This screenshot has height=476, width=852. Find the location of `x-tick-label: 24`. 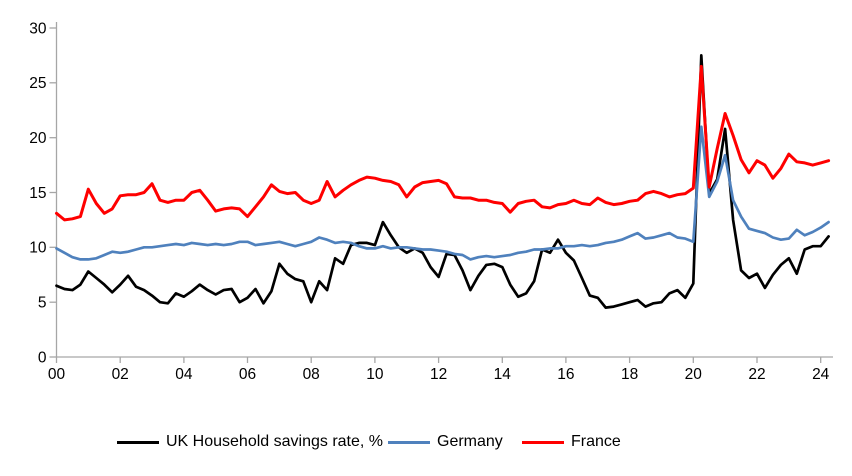

x-tick-label: 24 is located at coordinates (821, 374).